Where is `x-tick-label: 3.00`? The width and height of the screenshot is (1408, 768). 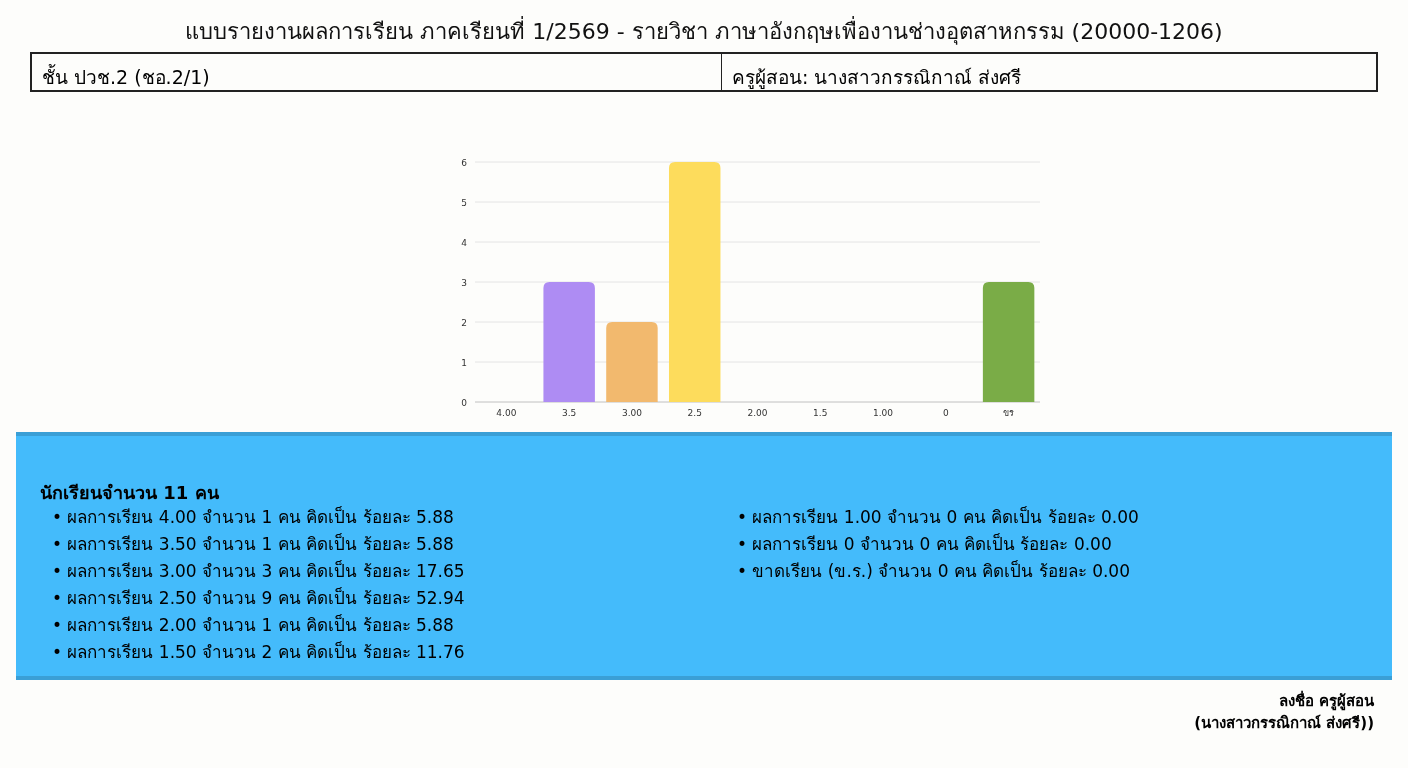
x-tick-label: 3.00 is located at coordinates (632, 413).